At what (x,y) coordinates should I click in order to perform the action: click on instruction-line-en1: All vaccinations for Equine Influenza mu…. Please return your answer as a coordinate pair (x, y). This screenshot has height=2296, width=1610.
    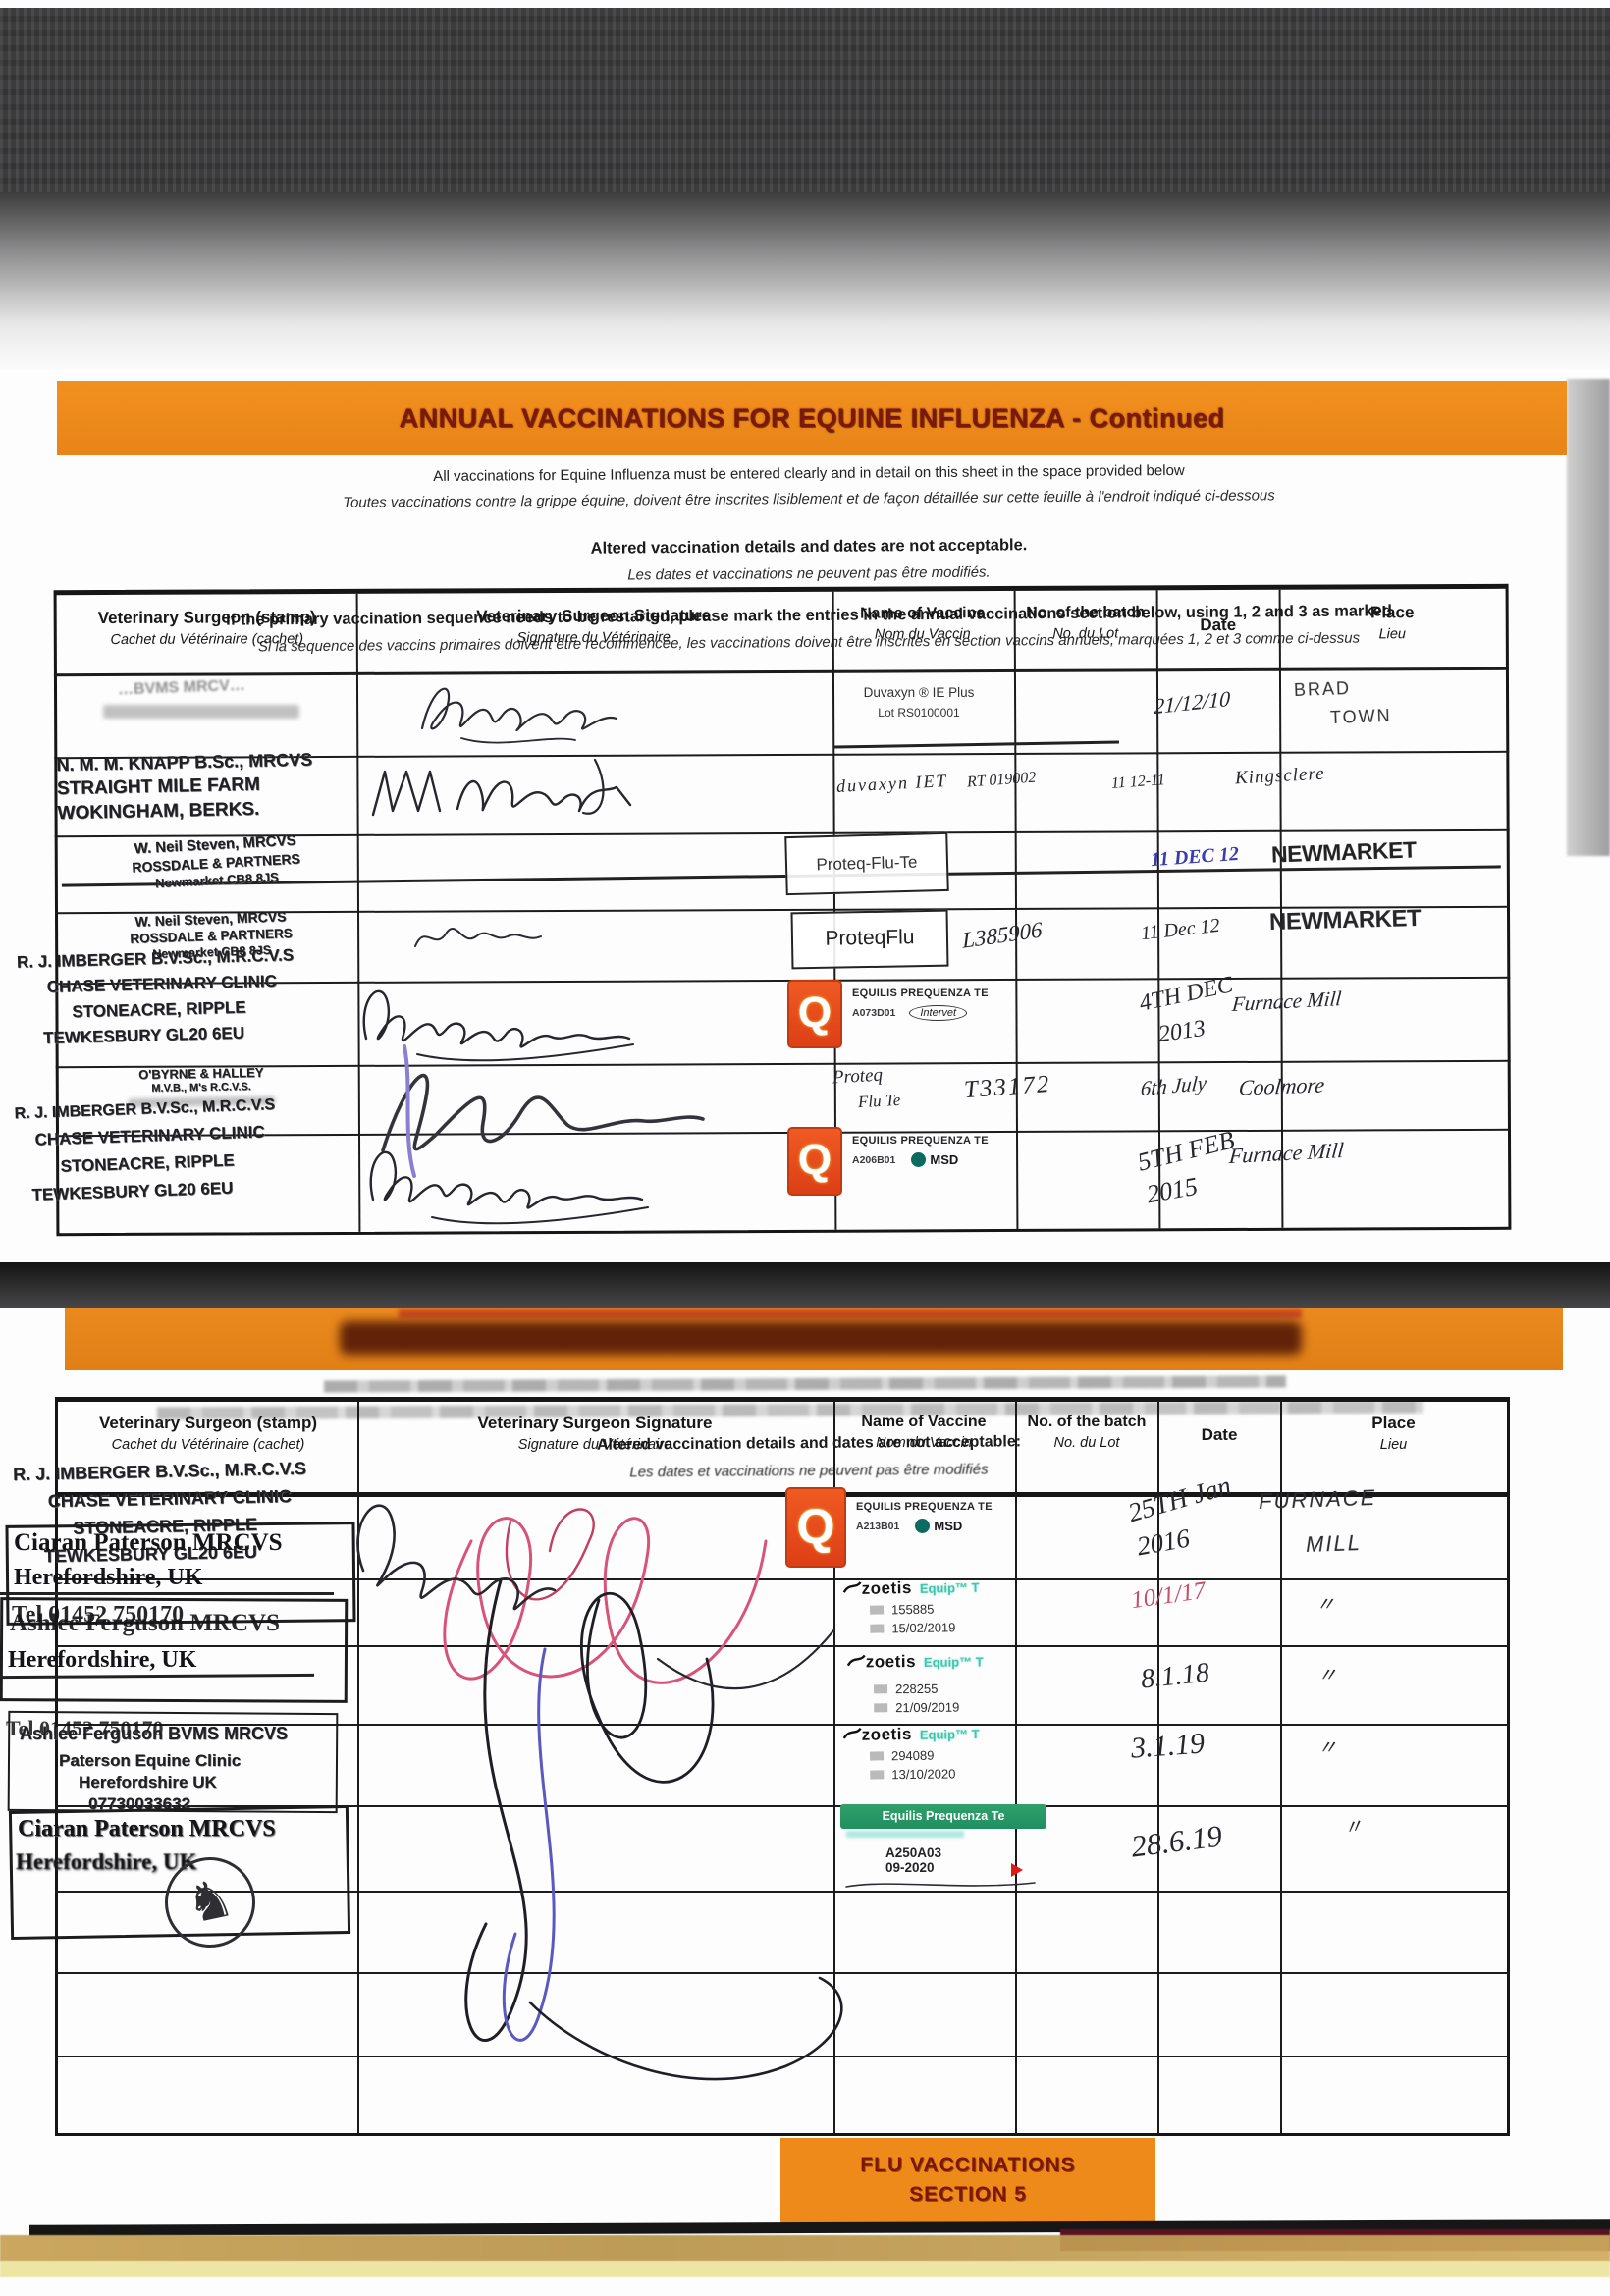
    Looking at the image, I should click on (809, 473).